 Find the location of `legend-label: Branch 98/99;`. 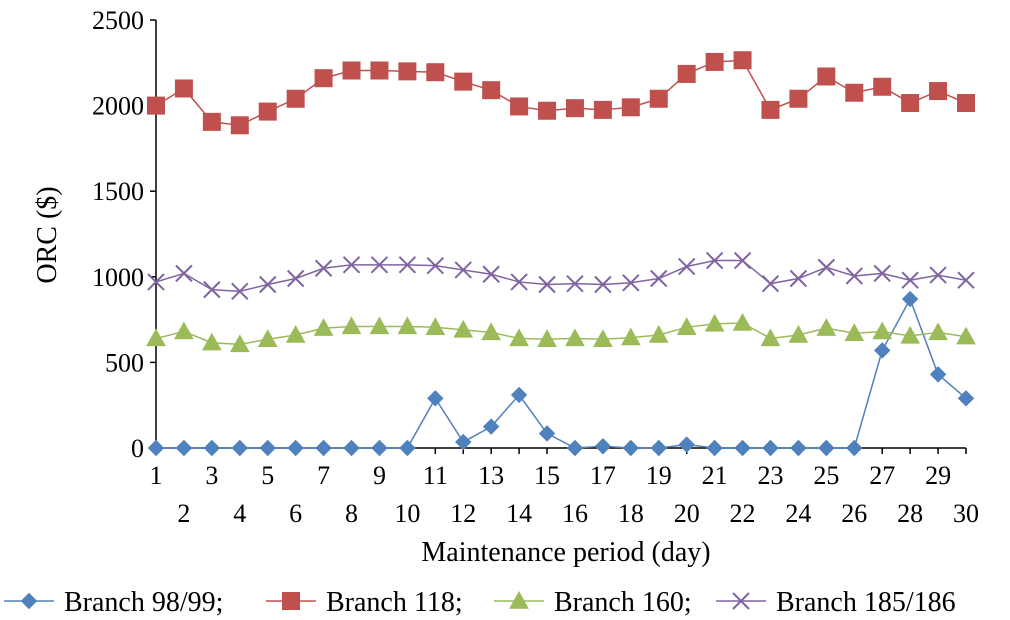

legend-label: Branch 98/99; is located at coordinates (143, 602).